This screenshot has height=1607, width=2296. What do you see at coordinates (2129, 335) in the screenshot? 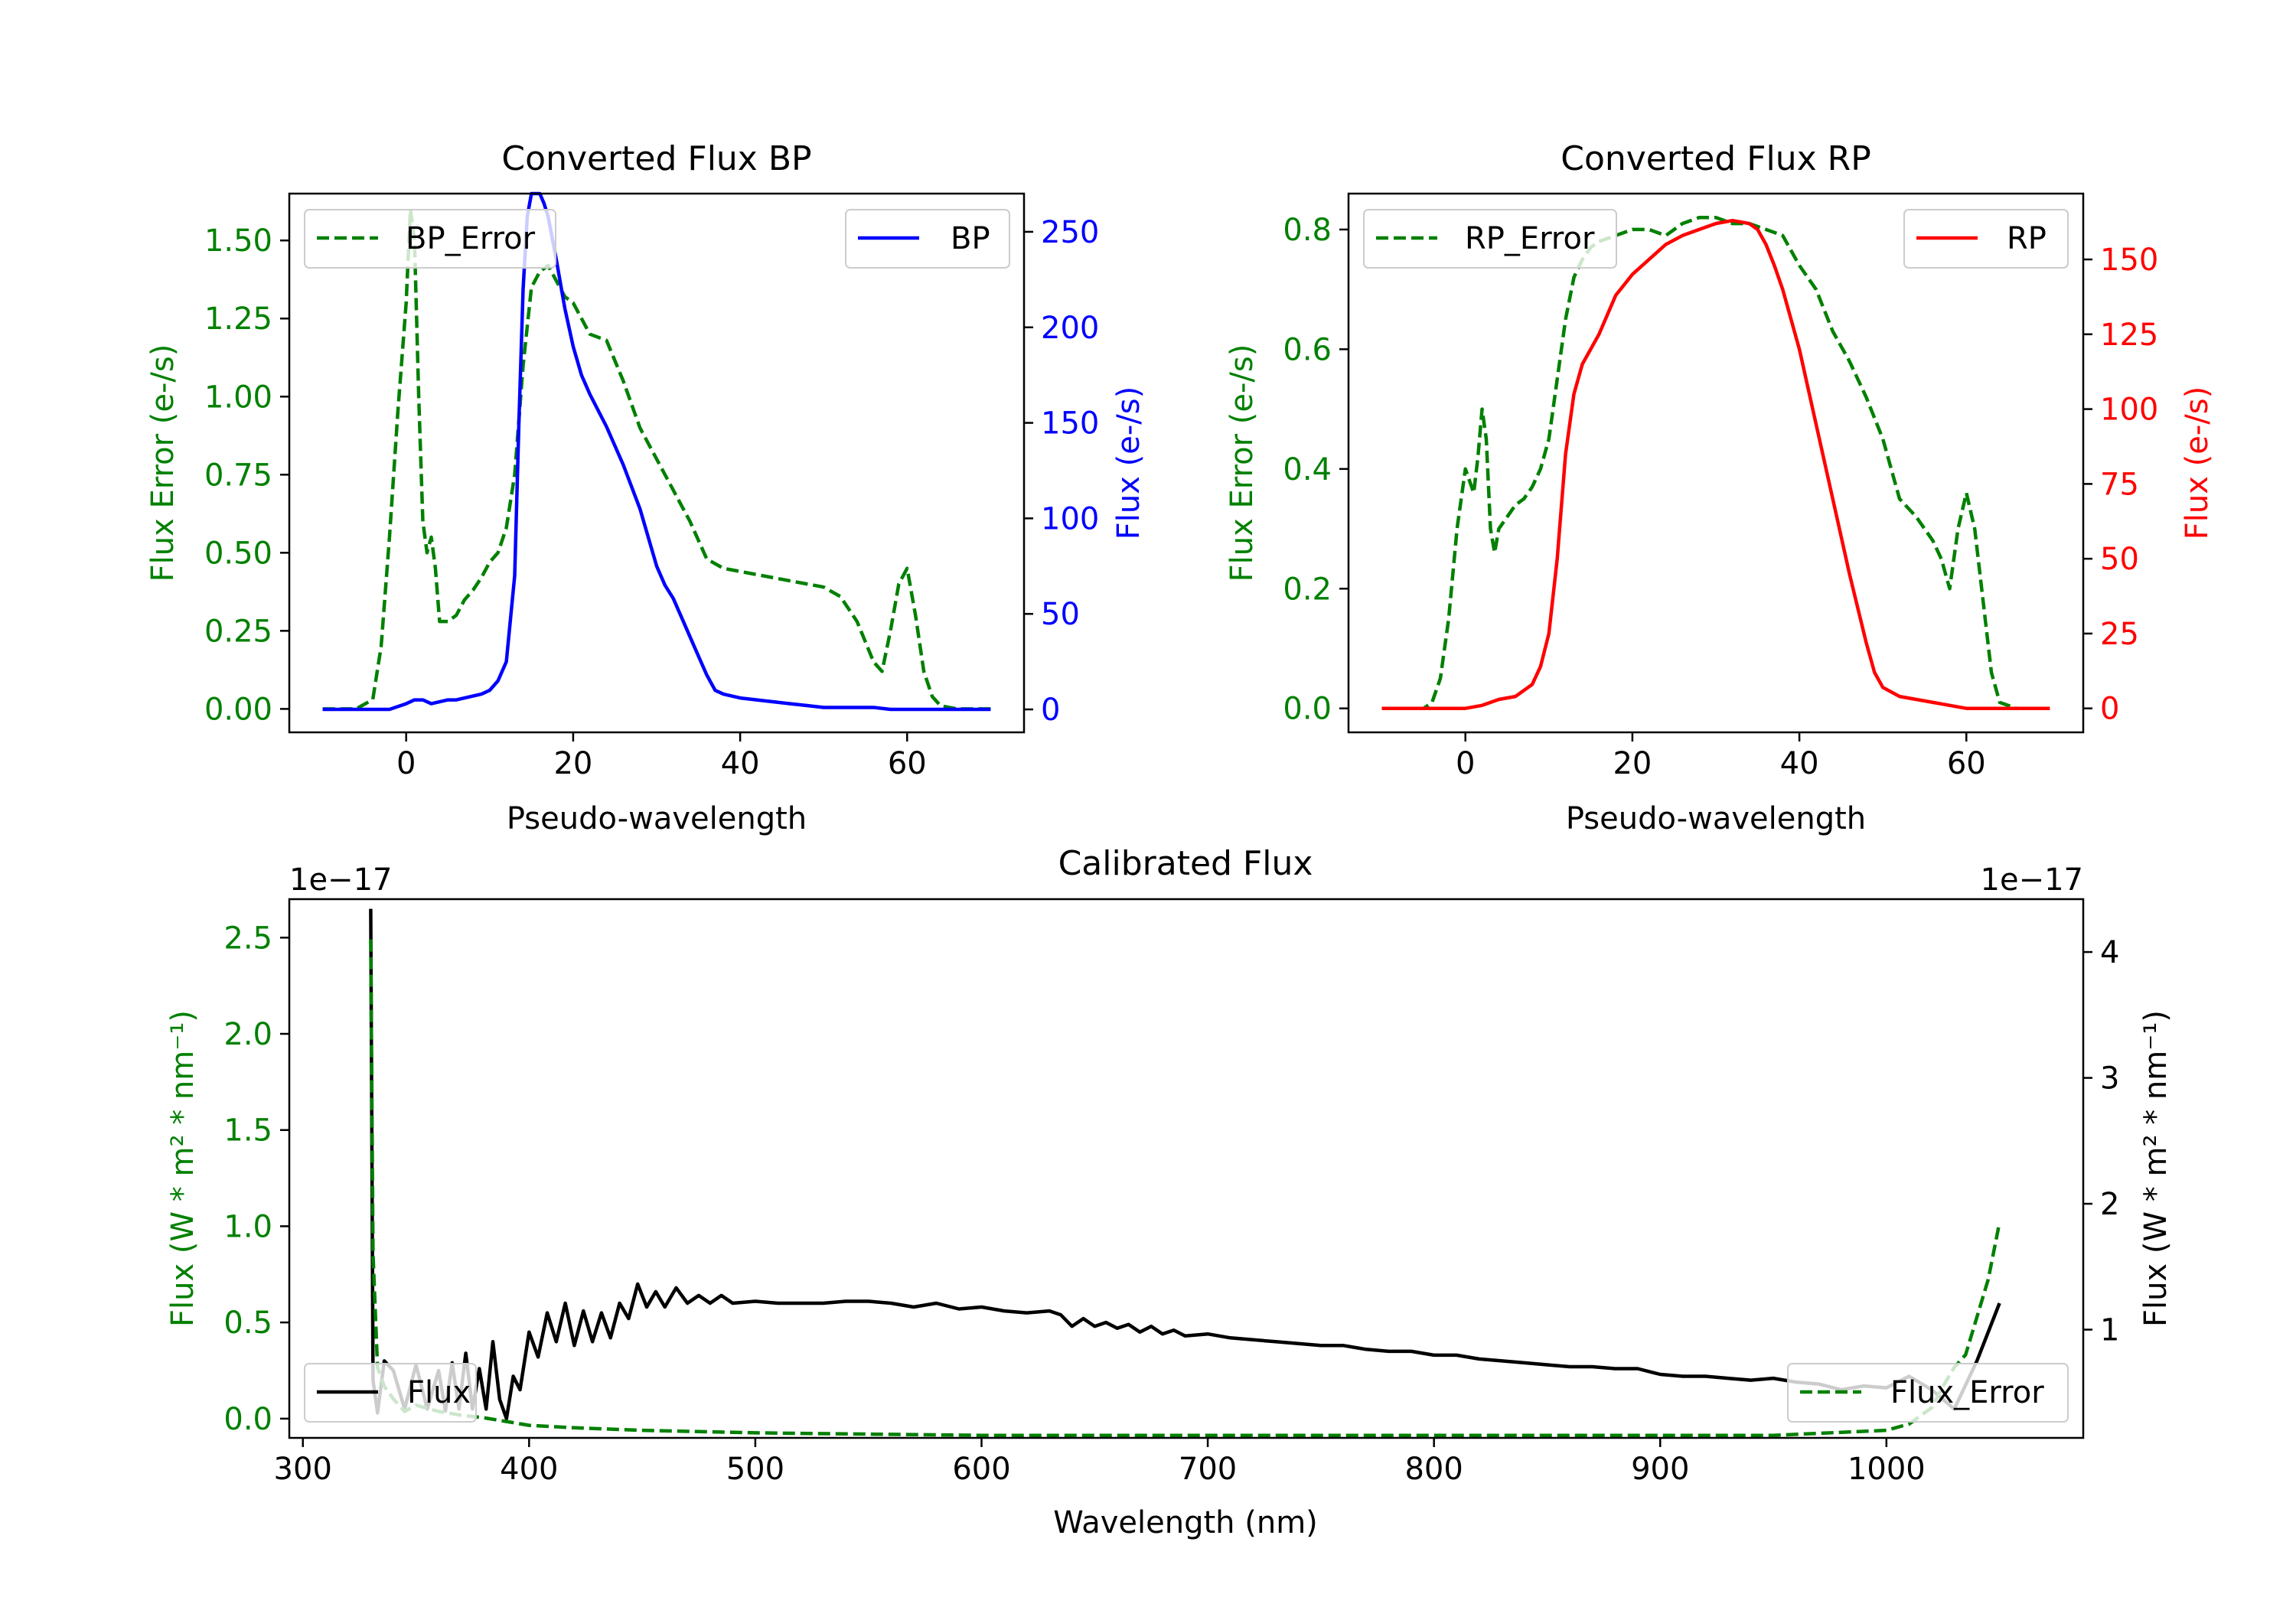
I see `rp-right-tick-label: 125` at bounding box center [2129, 335].